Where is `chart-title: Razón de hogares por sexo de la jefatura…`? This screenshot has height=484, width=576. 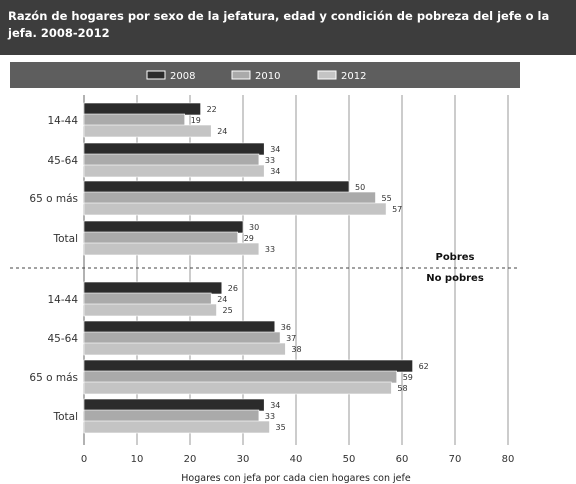 chart-title: Razón de hogares por sexo de la jefatura… is located at coordinates (279, 24).